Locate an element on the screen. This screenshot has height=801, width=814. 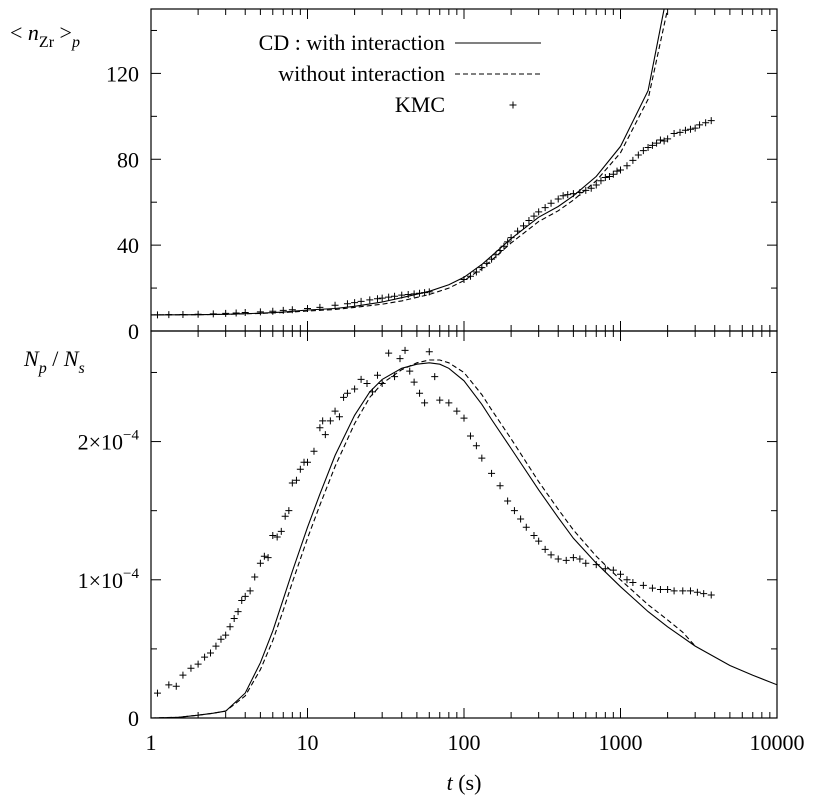
x-tick-label: 1000 is located at coordinates (621, 742).